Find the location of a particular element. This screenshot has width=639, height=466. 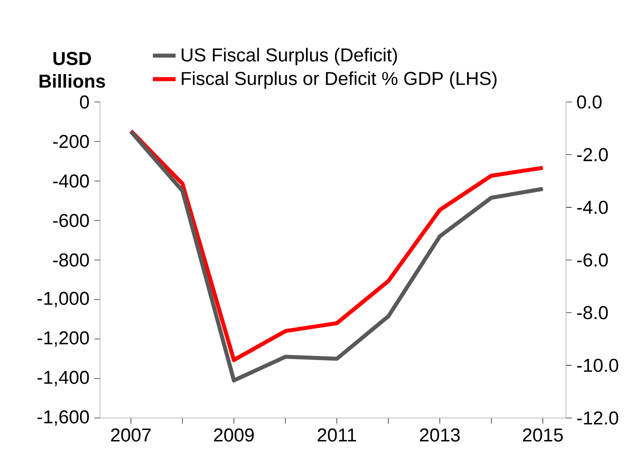

y2-tick-label: -10.0 is located at coordinates (597, 365).